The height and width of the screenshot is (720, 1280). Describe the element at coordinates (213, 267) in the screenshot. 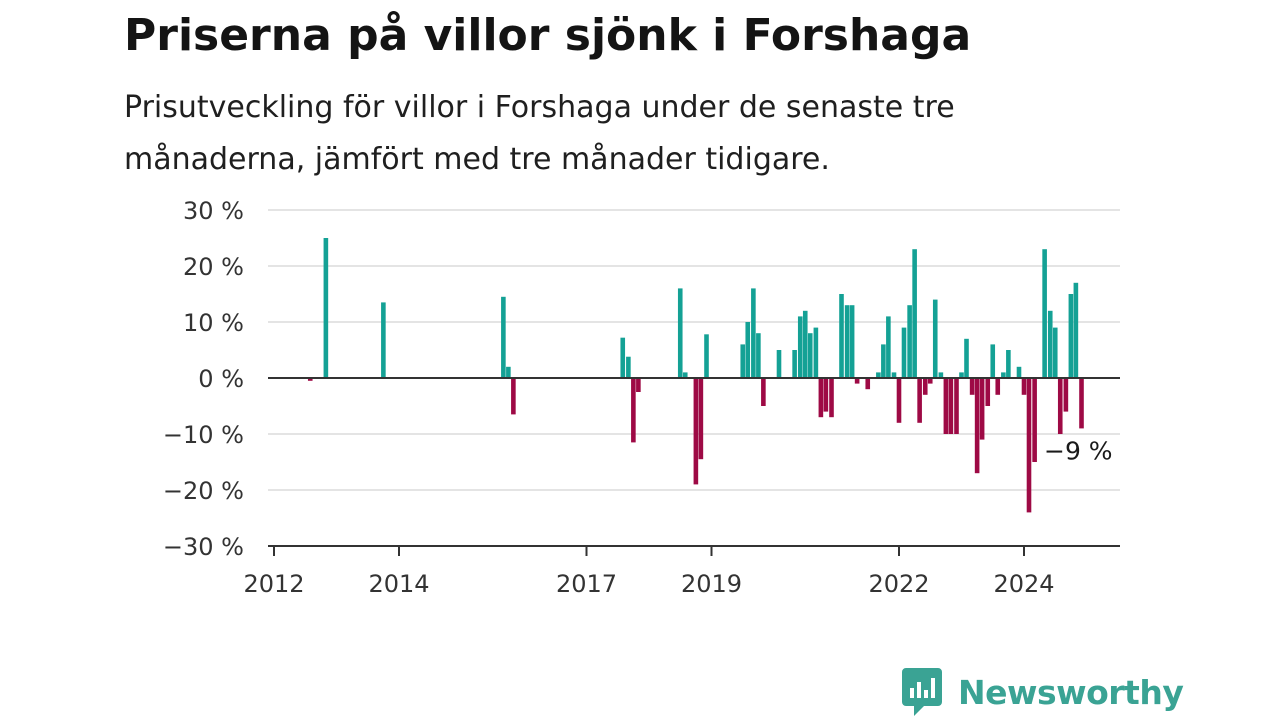

I see `y-tick-label: 20 %` at that location.